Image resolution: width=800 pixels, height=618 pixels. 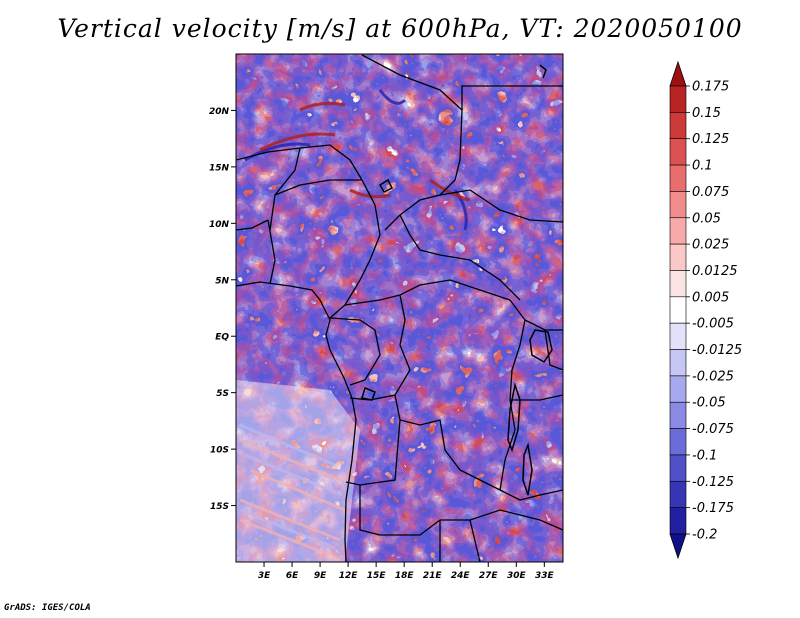 What do you see at coordinates (713, 482) in the screenshot?
I see `colorbar-label: -0.125` at bounding box center [713, 482].